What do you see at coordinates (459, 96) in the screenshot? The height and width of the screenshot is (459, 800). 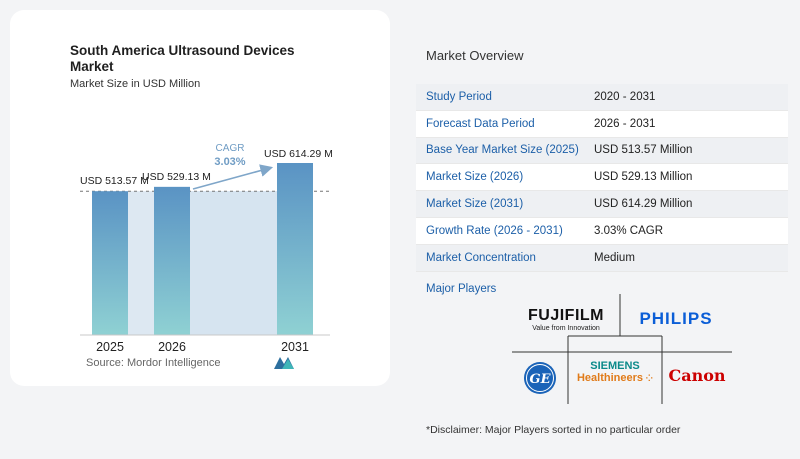 I see `overview-row-label: Study Period` at bounding box center [459, 96].